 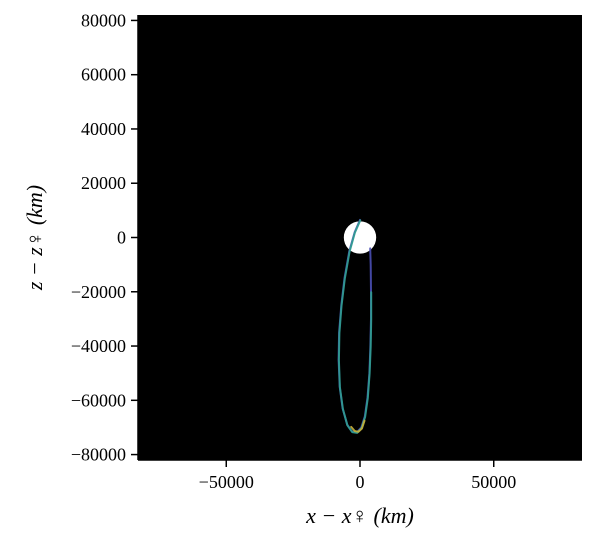 I want to click on x-tick-label: −50000, so click(x=226, y=482).